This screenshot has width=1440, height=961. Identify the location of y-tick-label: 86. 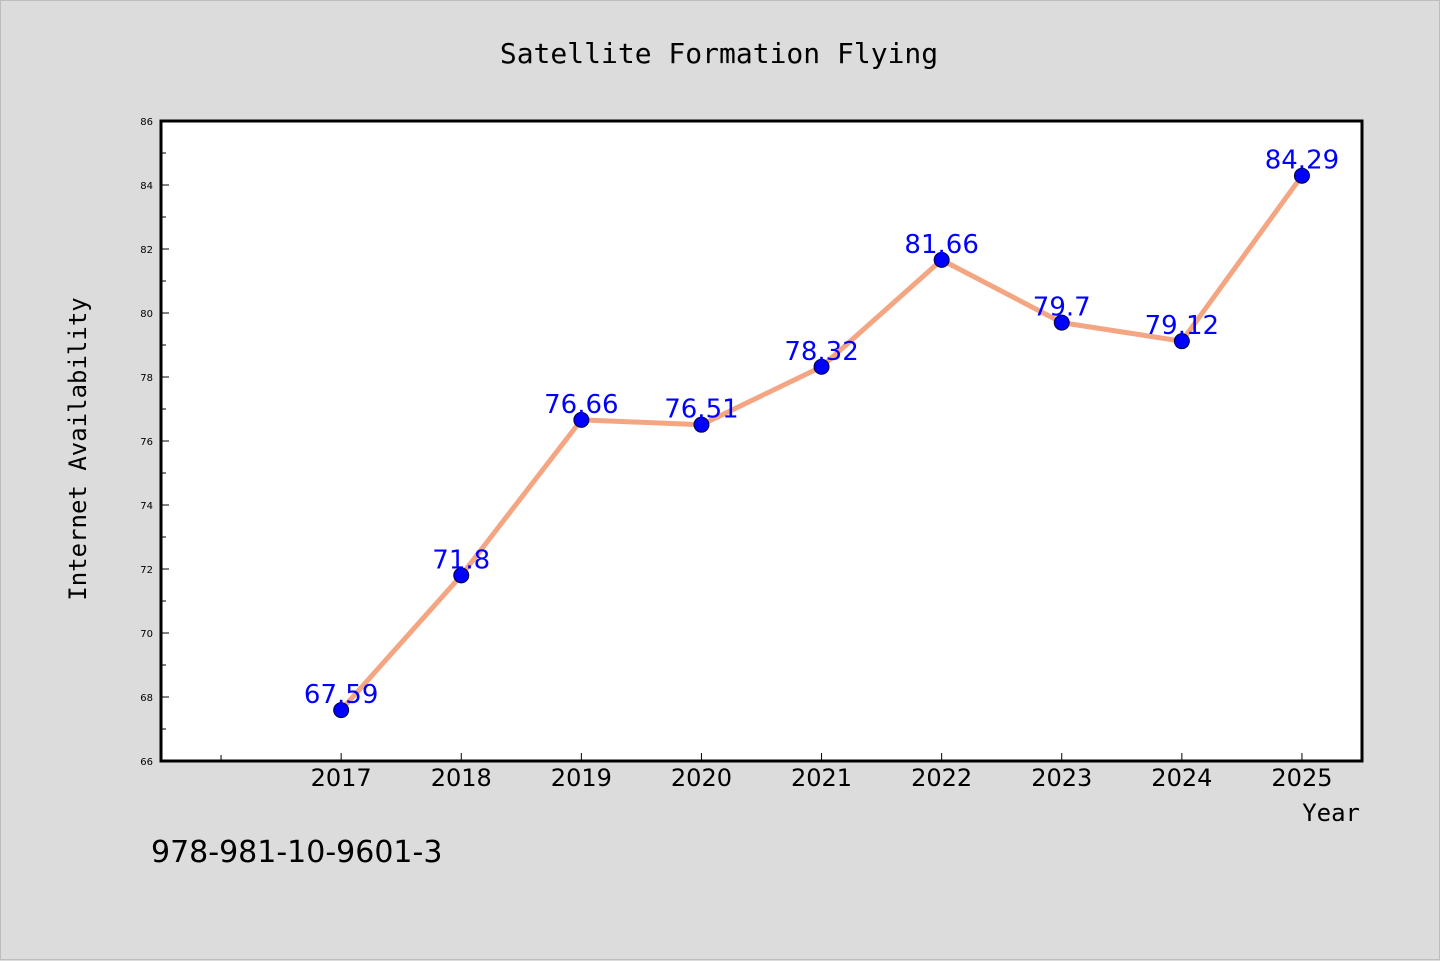
(146, 122).